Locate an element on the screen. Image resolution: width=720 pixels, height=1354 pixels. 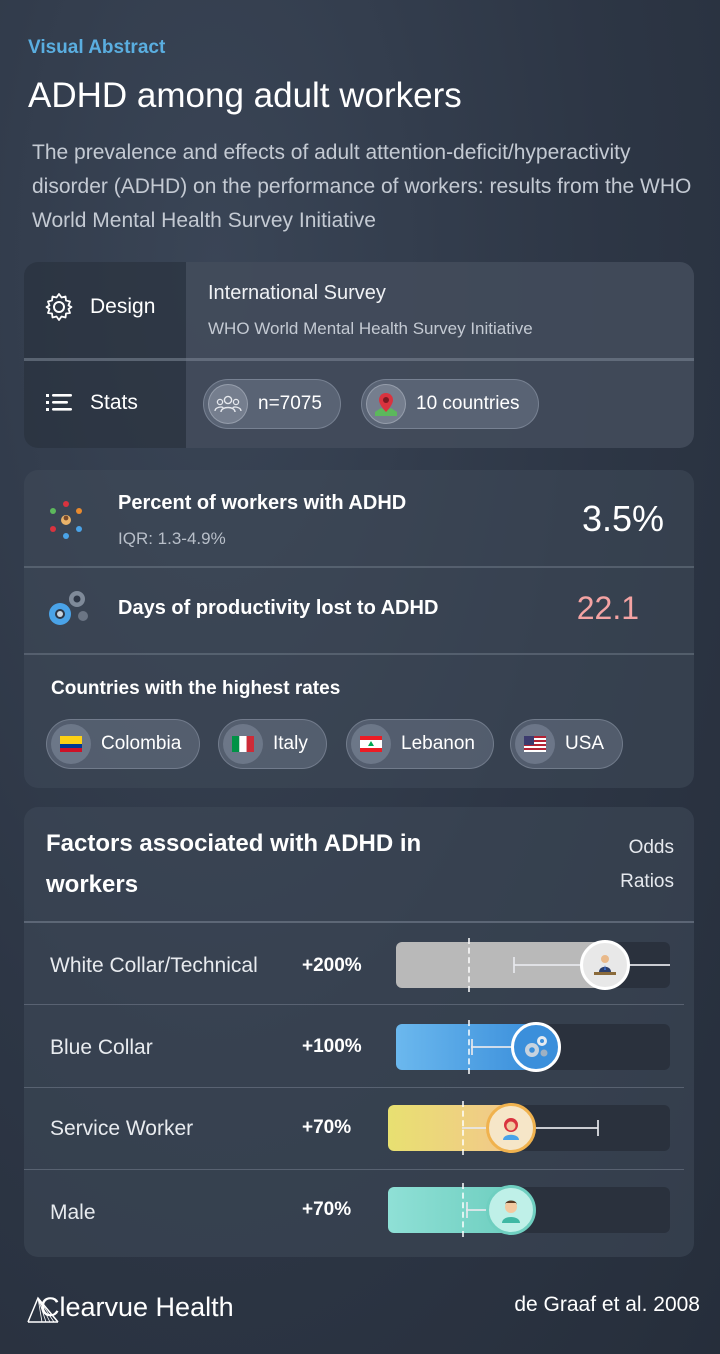
sample-size: n=7075 is located at coordinates (290, 403).